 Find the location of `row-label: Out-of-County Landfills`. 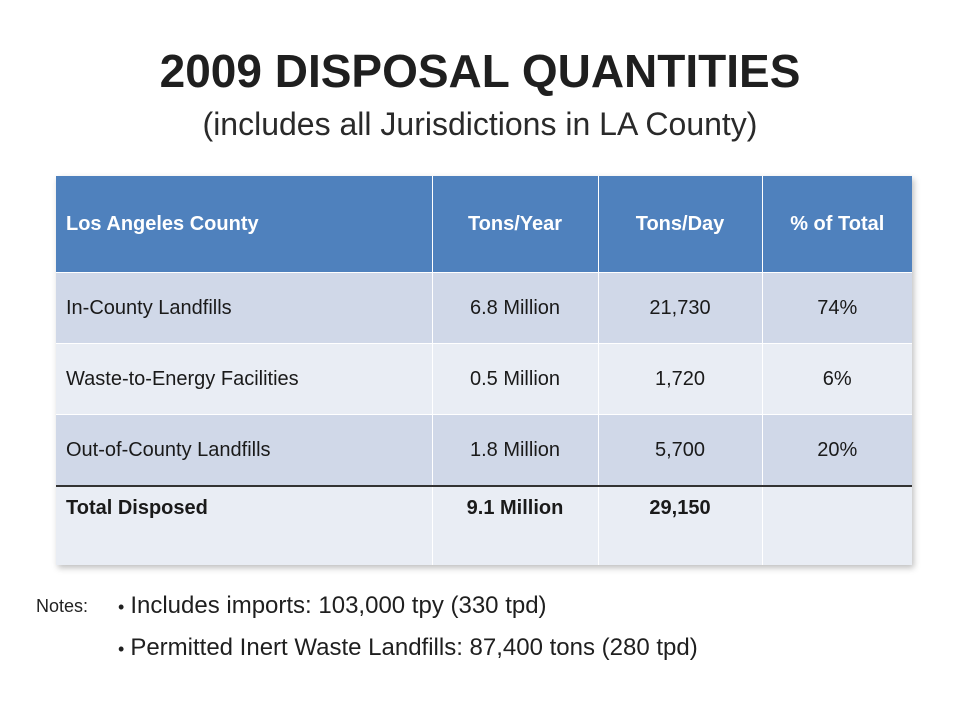

row-label: Out-of-County Landfills is located at coordinates (244, 450).